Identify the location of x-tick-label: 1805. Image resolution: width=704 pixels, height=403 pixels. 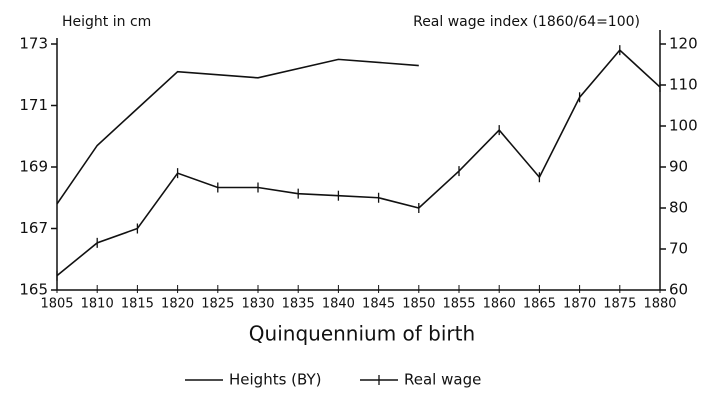
(56, 304).